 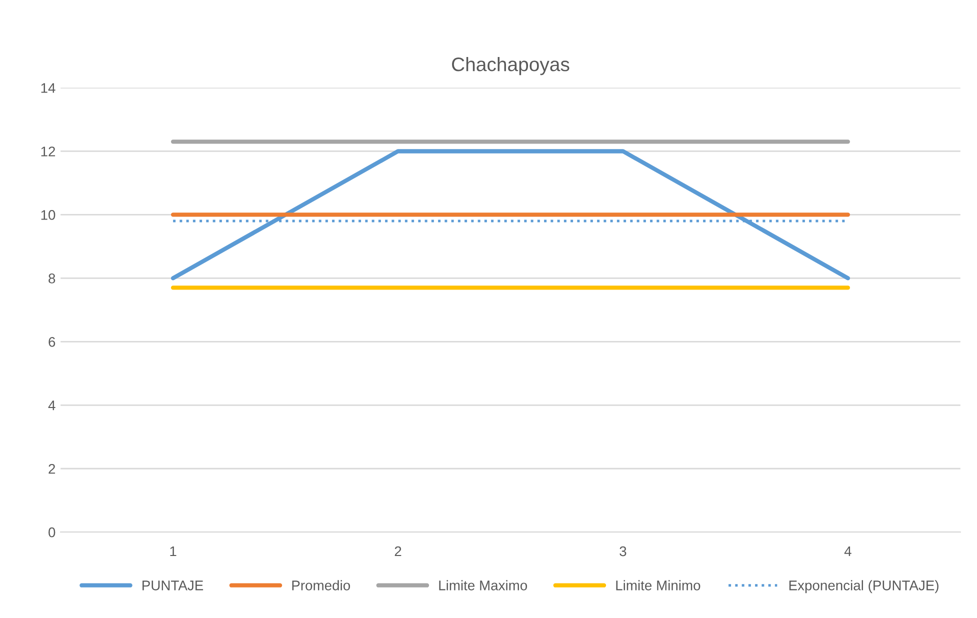 What do you see at coordinates (623, 551) in the screenshot?
I see `x-tick-label: 3` at bounding box center [623, 551].